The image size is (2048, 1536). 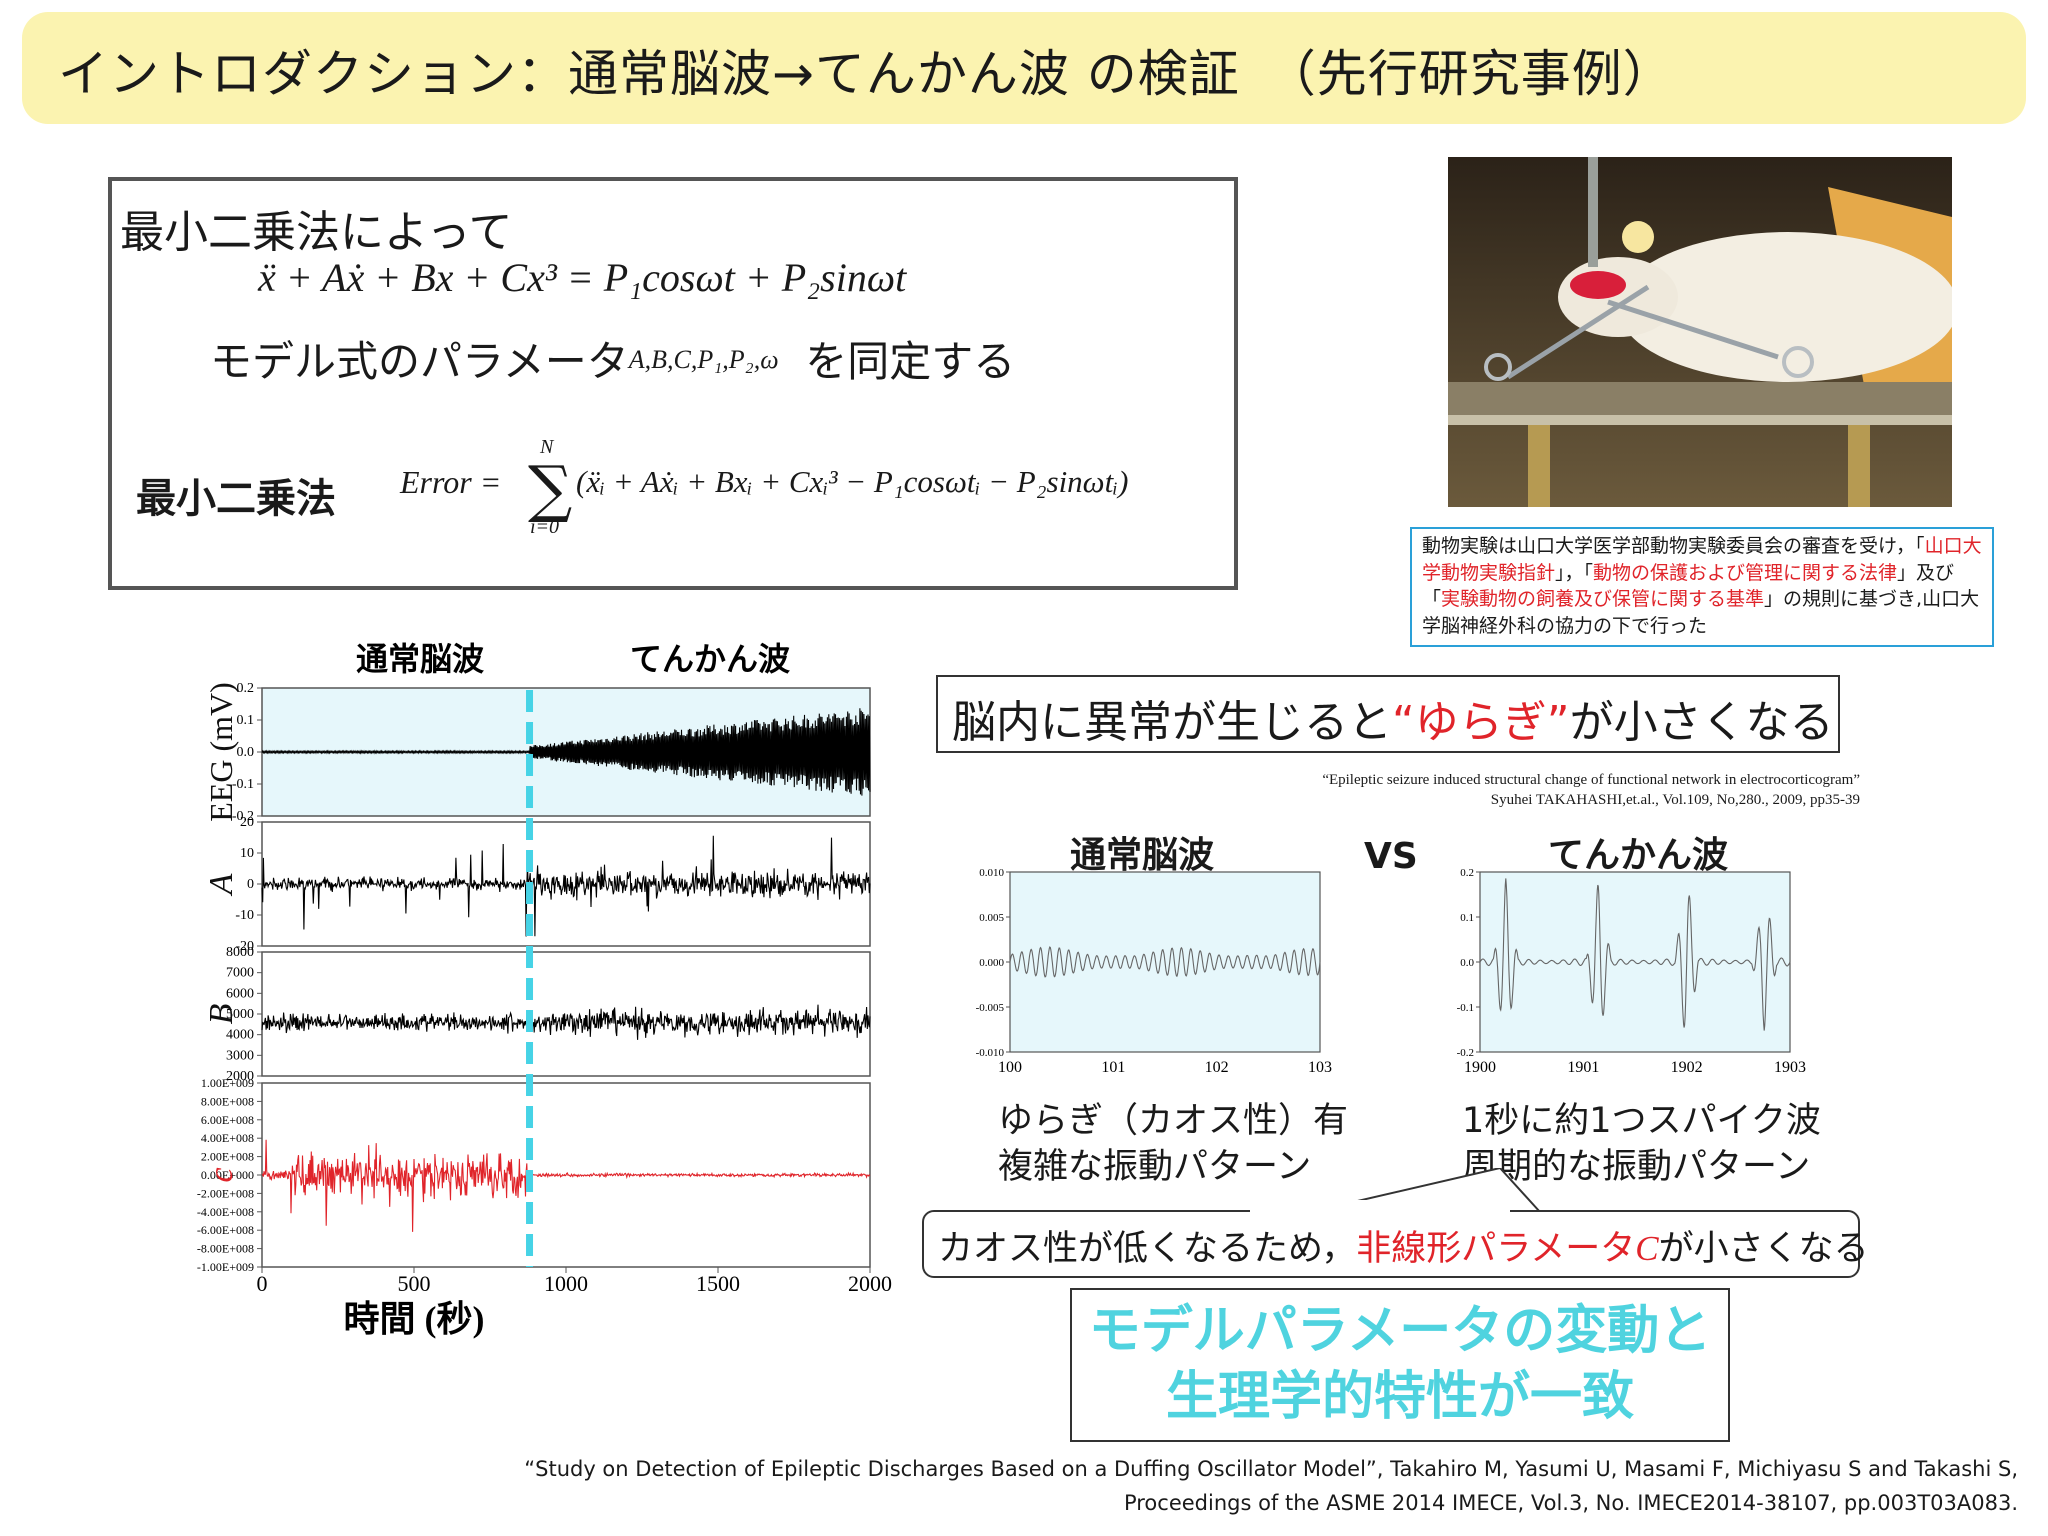 I want to click on y-tick-label: 4.00E+008, so click(x=227, y=1138).